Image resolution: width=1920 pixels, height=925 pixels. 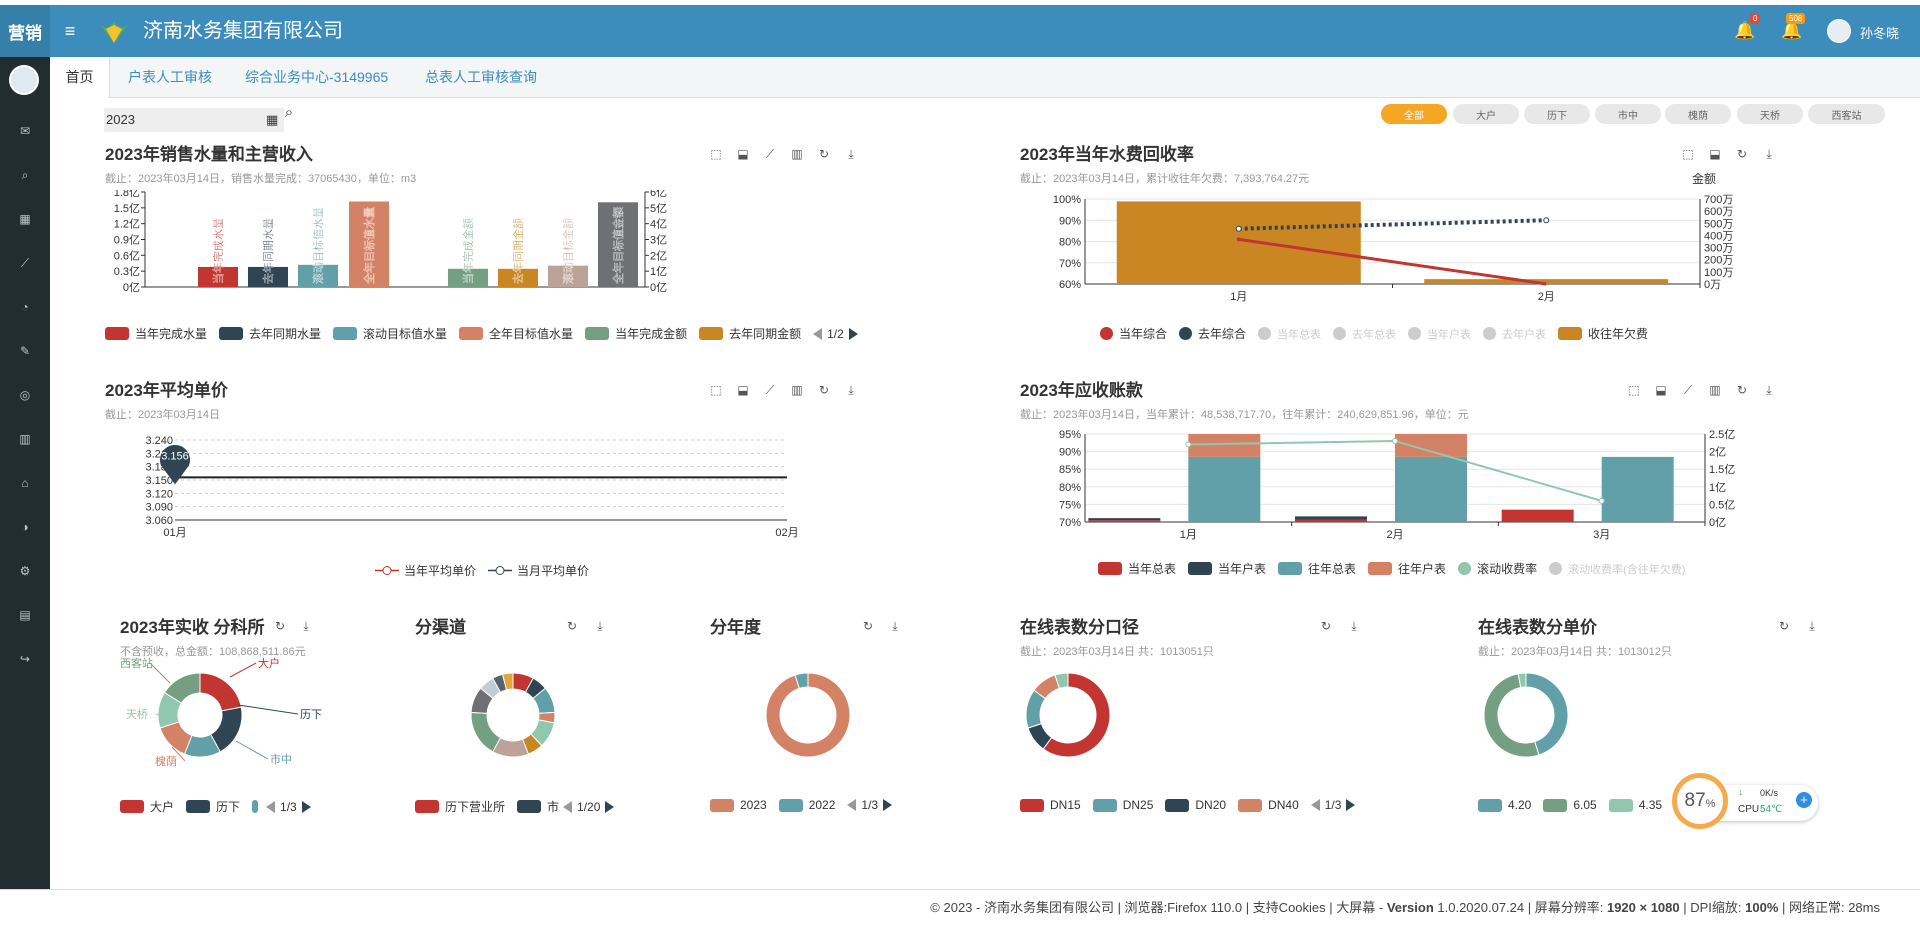 What do you see at coordinates (171, 334) in the screenshot?
I see `legend-item: 当年完成水量` at bounding box center [171, 334].